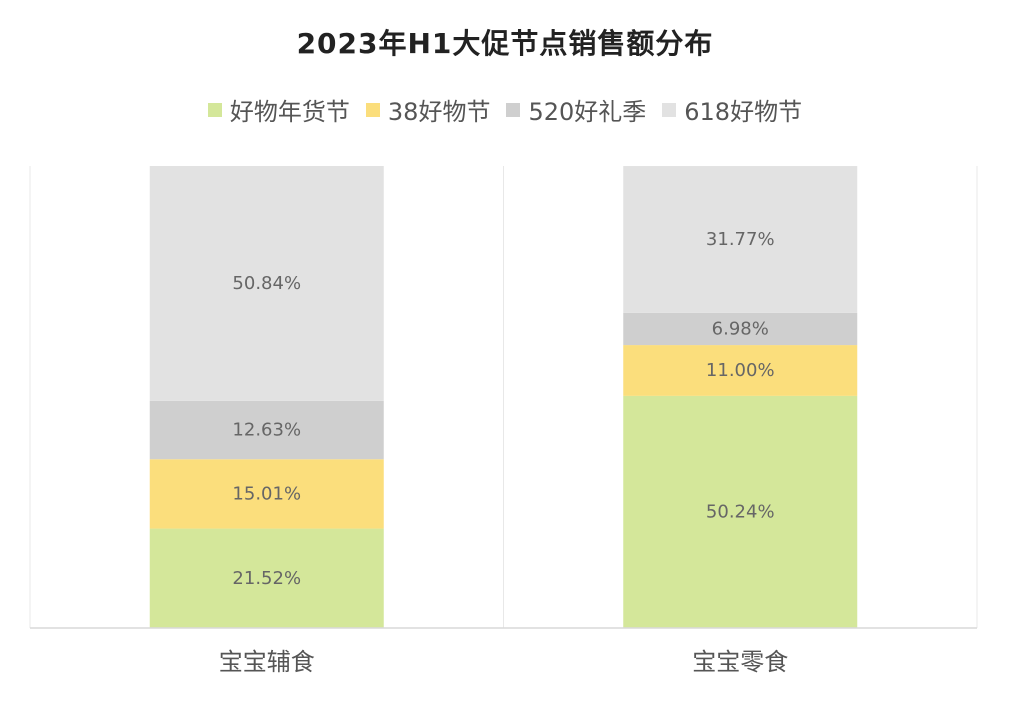 The image size is (1010, 716). What do you see at coordinates (289, 112) in the screenshot?
I see `legend-label: 好物年货节` at bounding box center [289, 112].